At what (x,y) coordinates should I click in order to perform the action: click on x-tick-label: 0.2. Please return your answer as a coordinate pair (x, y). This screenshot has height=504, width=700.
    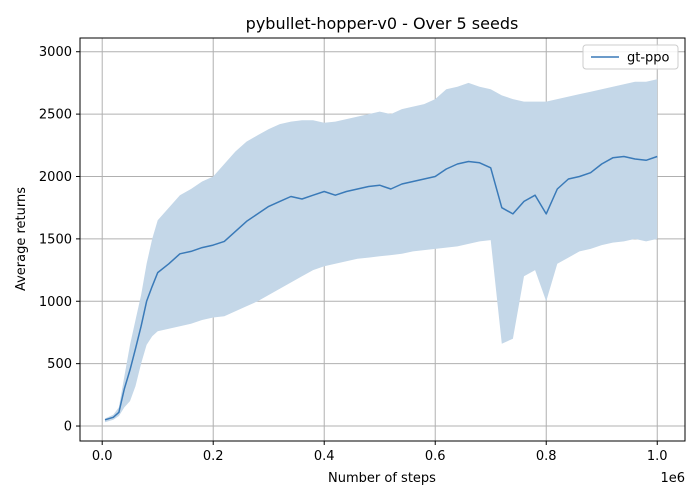
    Looking at the image, I should click on (213, 456).